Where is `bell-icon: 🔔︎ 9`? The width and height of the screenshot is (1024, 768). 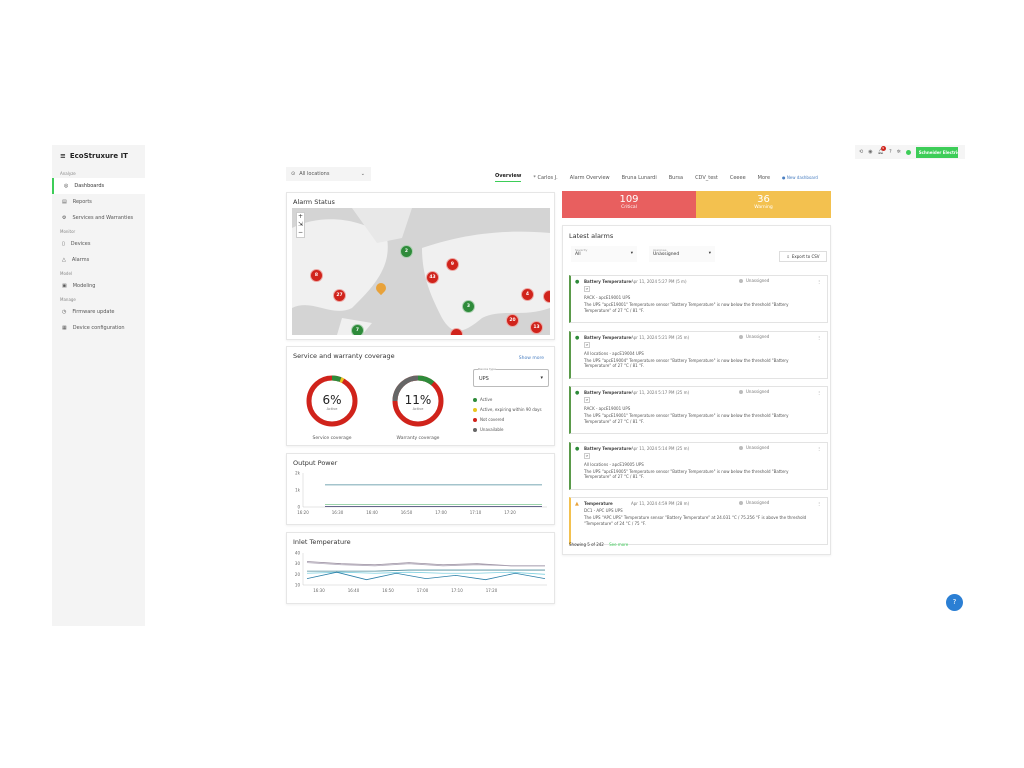
bell-icon: 🔔︎ 9 is located at coordinates (881, 150).